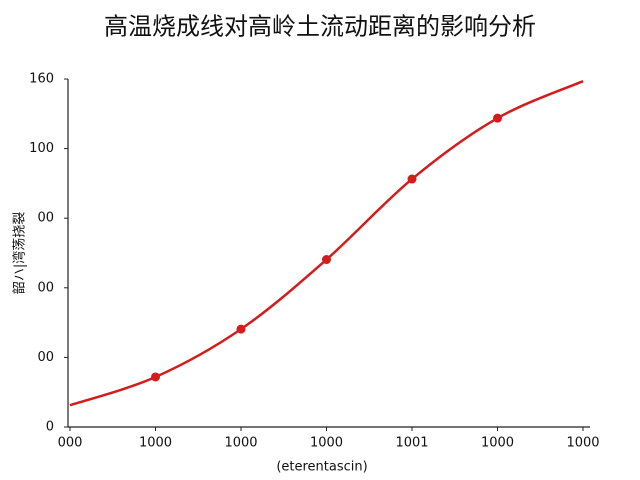 This screenshot has width=640, height=480. What do you see at coordinates (50, 427) in the screenshot?
I see `y-tick-label: 0` at bounding box center [50, 427].